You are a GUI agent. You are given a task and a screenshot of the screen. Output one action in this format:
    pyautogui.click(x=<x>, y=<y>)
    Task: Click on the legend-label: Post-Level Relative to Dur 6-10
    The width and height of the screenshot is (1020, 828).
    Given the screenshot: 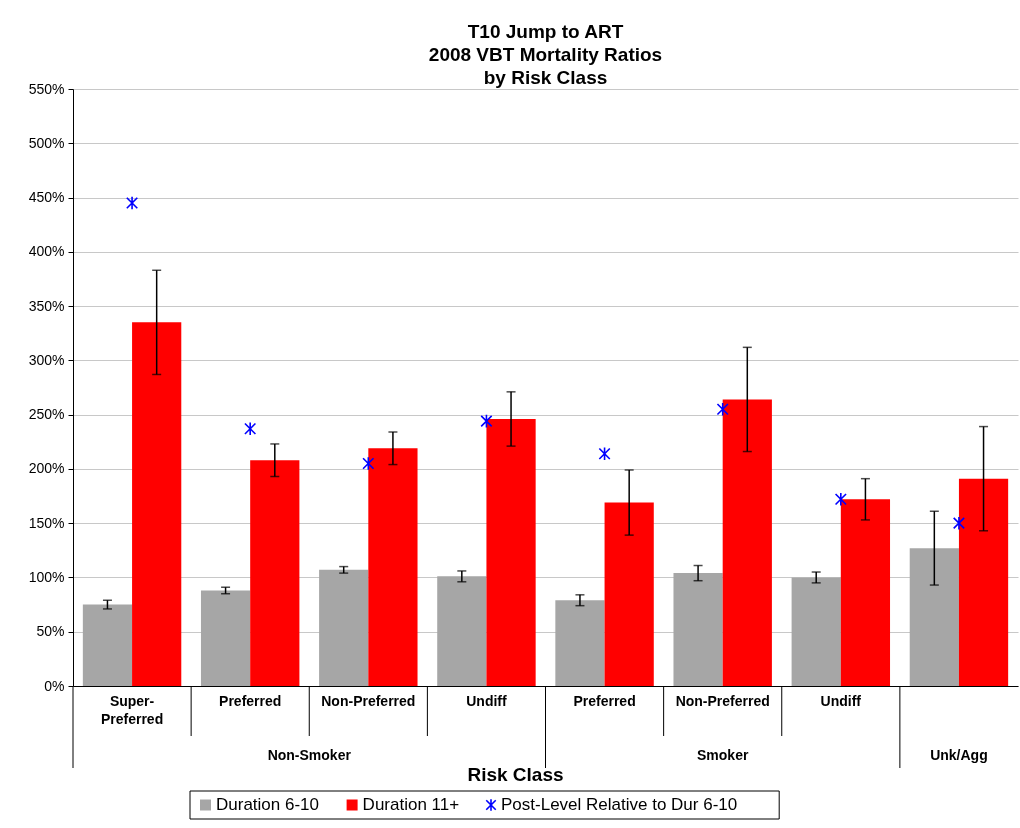 What is the action you would take?
    pyautogui.click(x=619, y=804)
    